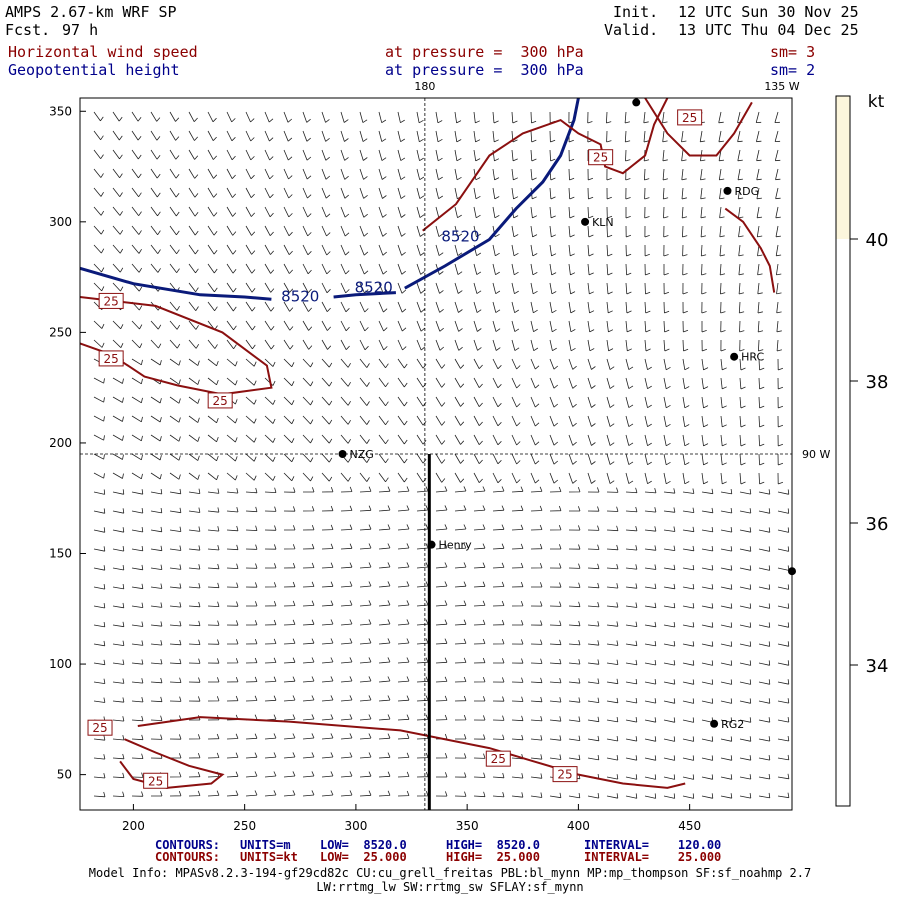  I want to click on field1-smoothing: sm= 3, so click(793, 52).